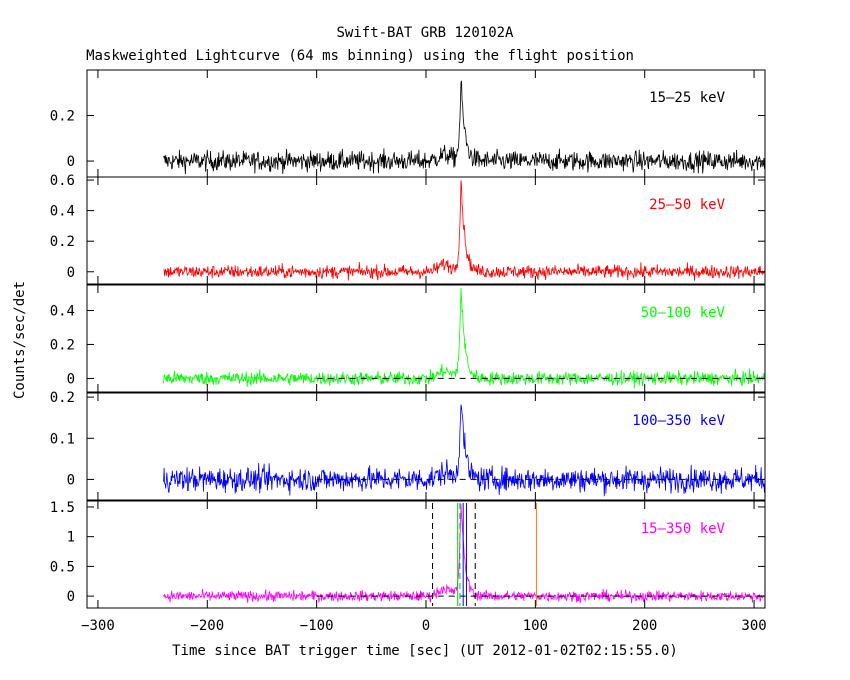 The height and width of the screenshot is (680, 850). What do you see at coordinates (644, 626) in the screenshot?
I see `x-tick-label: 200` at bounding box center [644, 626].